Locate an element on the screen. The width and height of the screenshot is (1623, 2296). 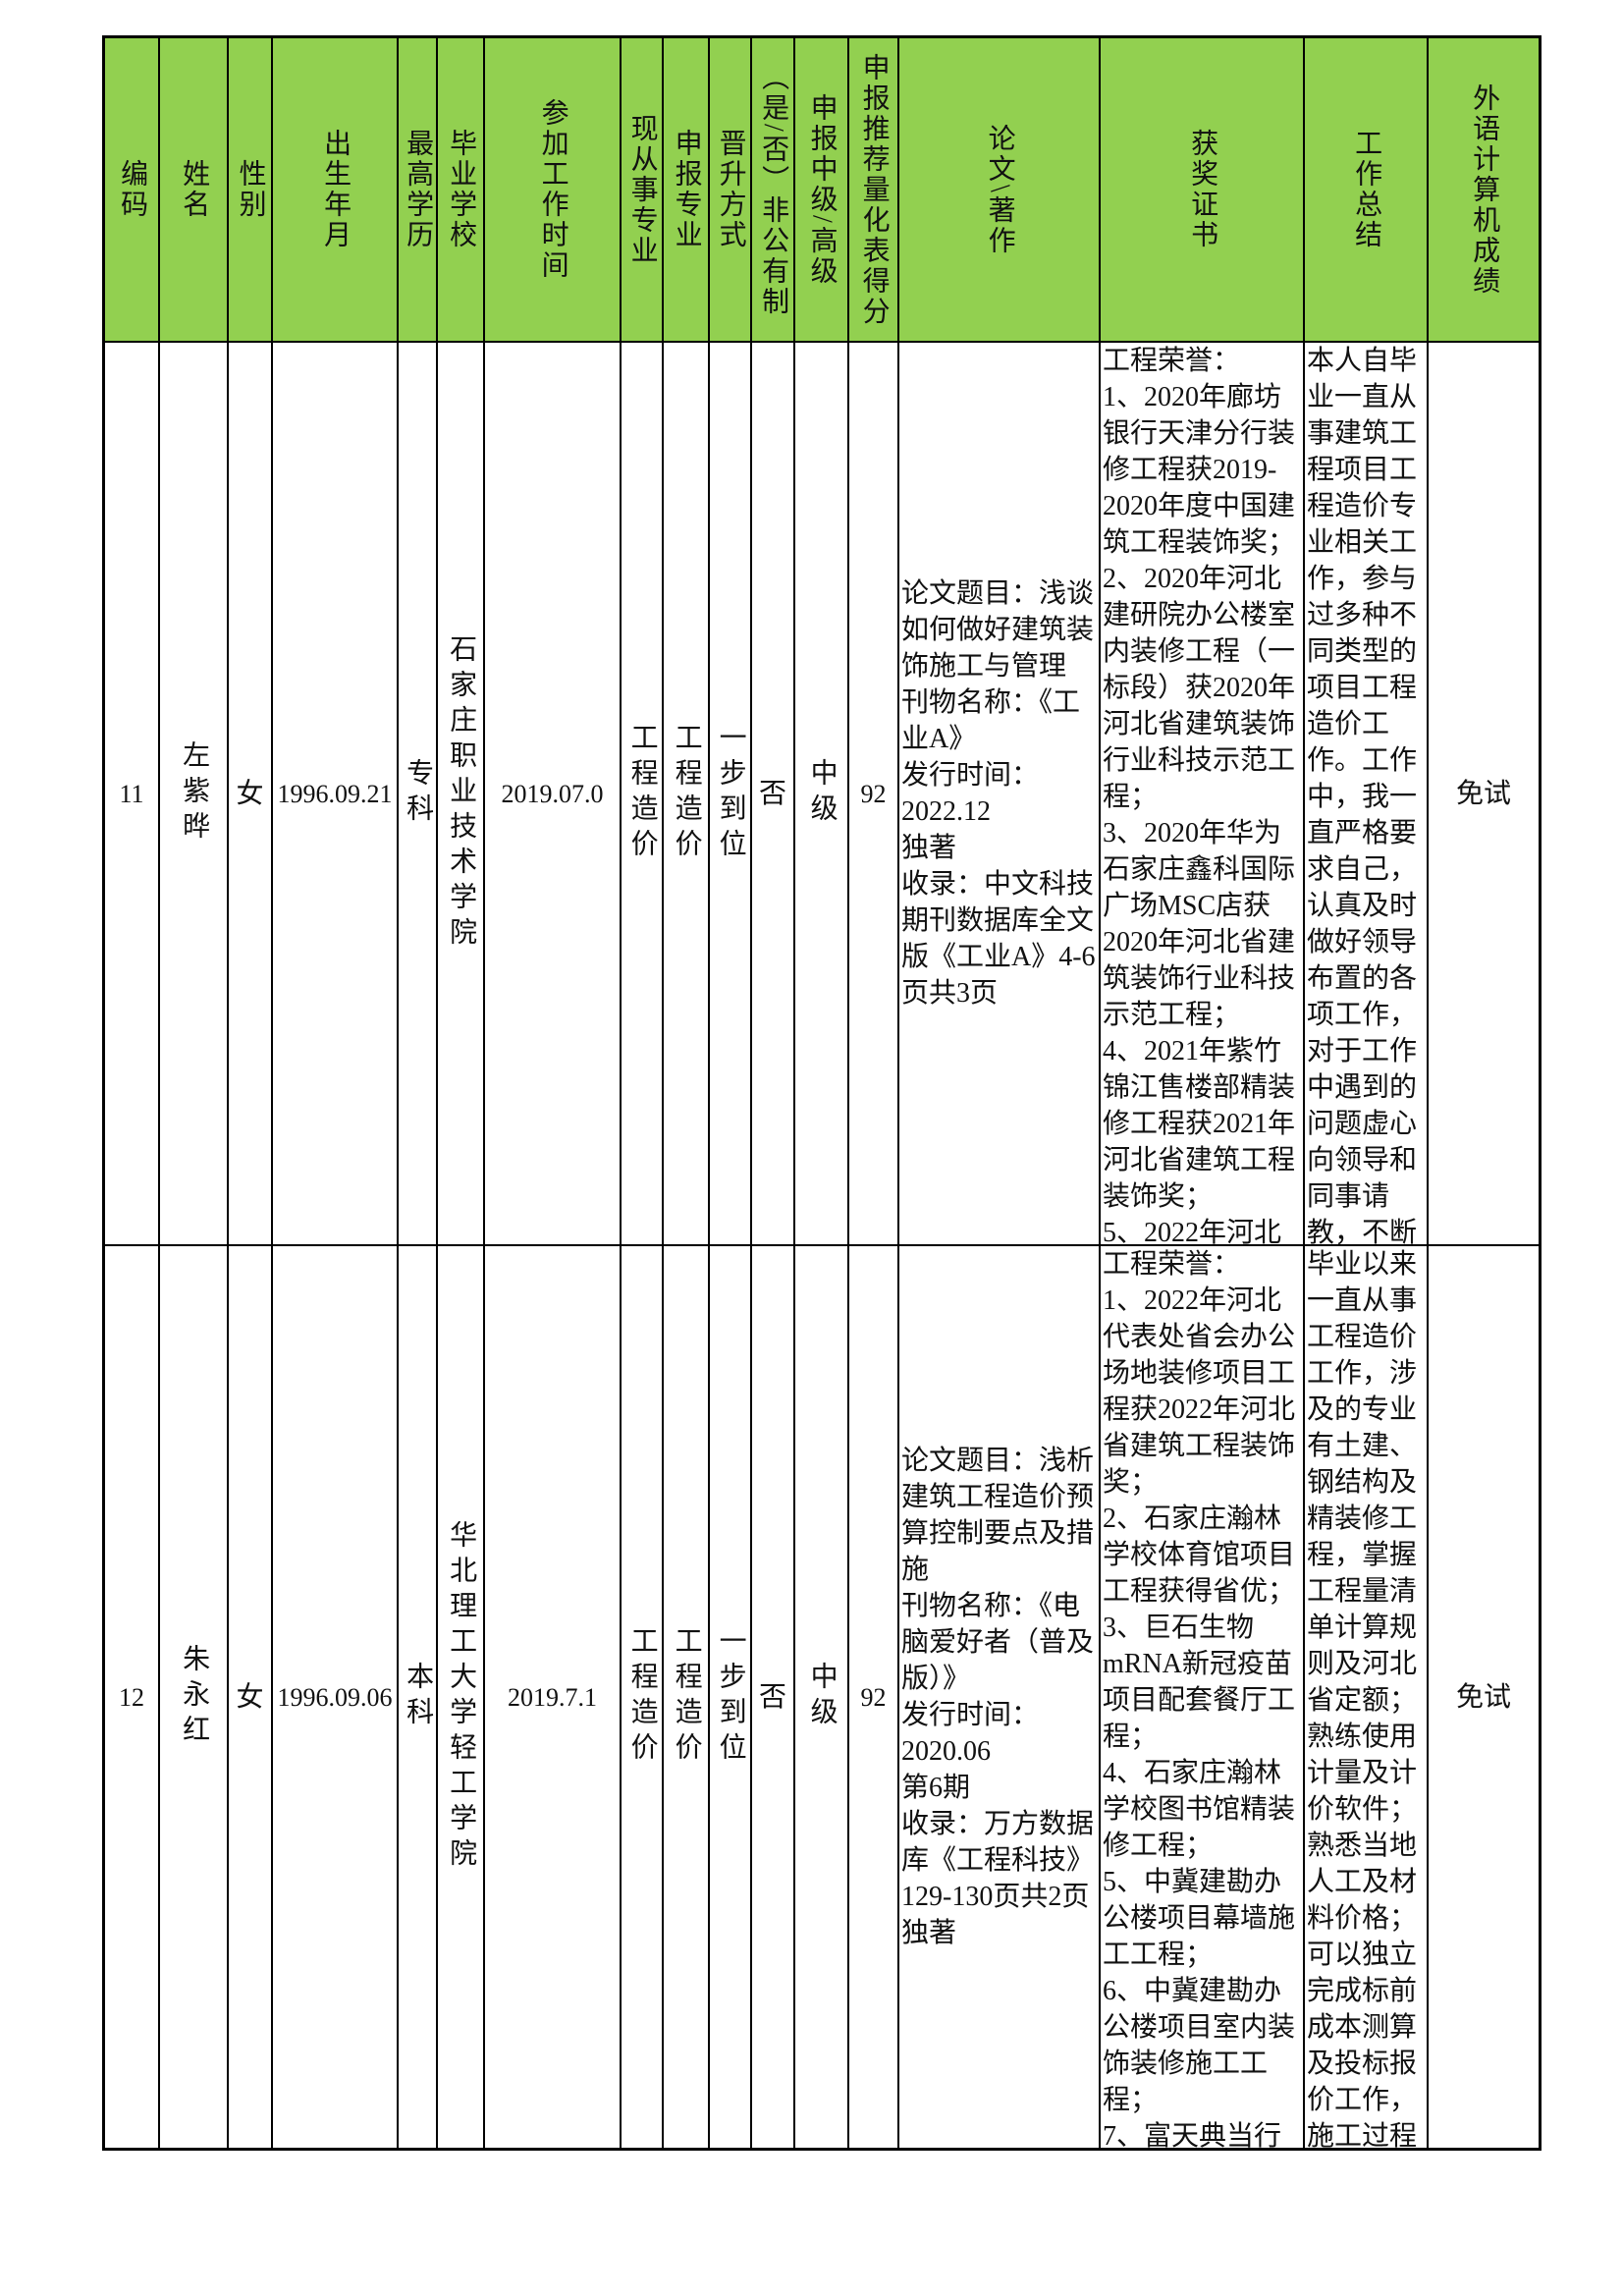
column-header-non-public: （是/否）非公有制 is located at coordinates (773, 190).